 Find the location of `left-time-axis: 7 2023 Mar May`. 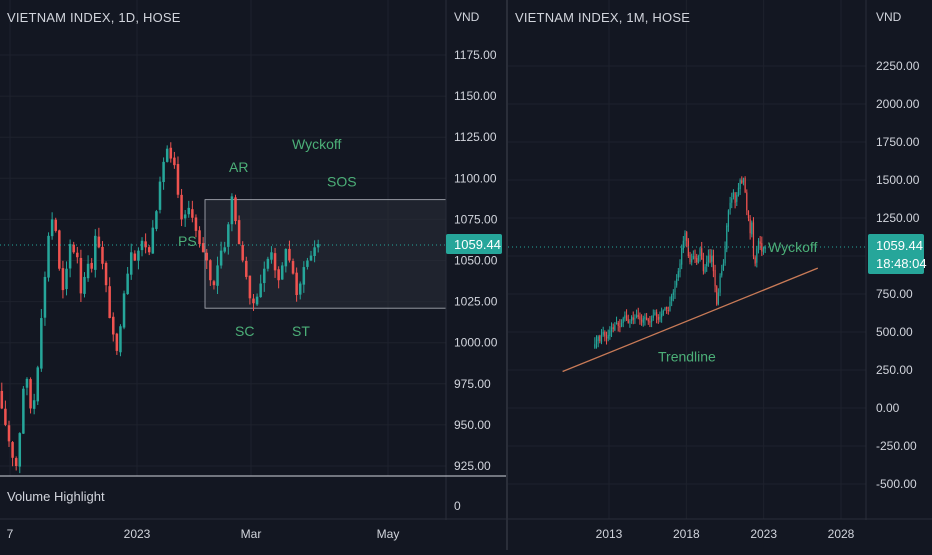

left-time-axis: 7 2023 Mar May is located at coordinates (203, 534).